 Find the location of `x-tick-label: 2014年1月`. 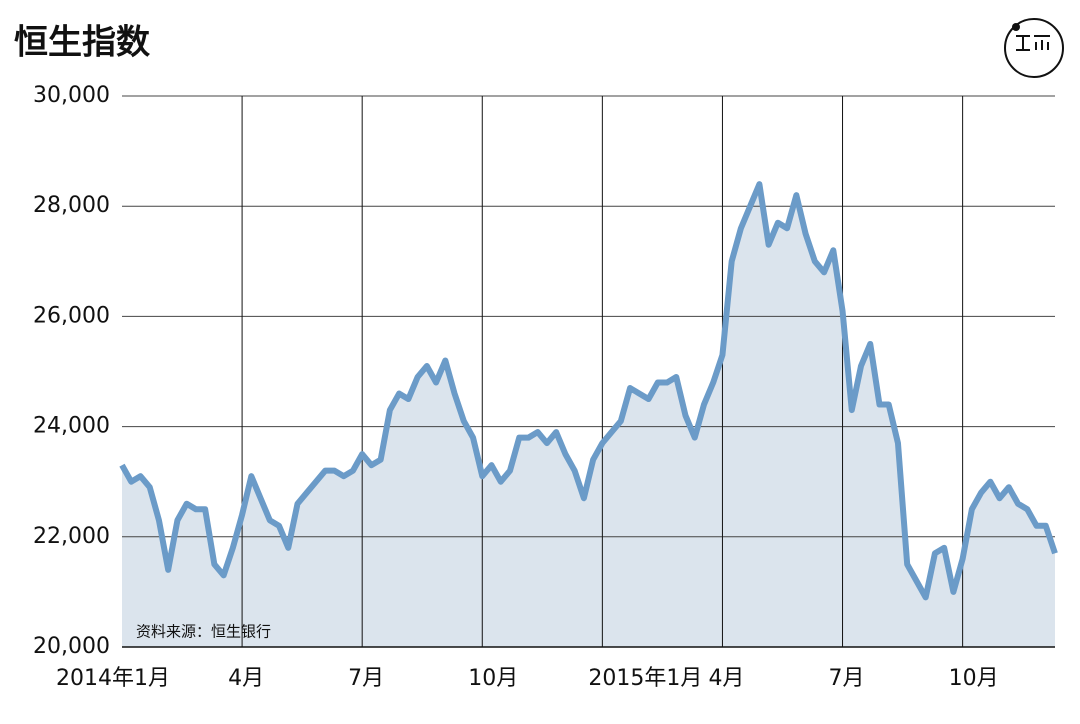

x-tick-label: 2014年1月 is located at coordinates (113, 678).